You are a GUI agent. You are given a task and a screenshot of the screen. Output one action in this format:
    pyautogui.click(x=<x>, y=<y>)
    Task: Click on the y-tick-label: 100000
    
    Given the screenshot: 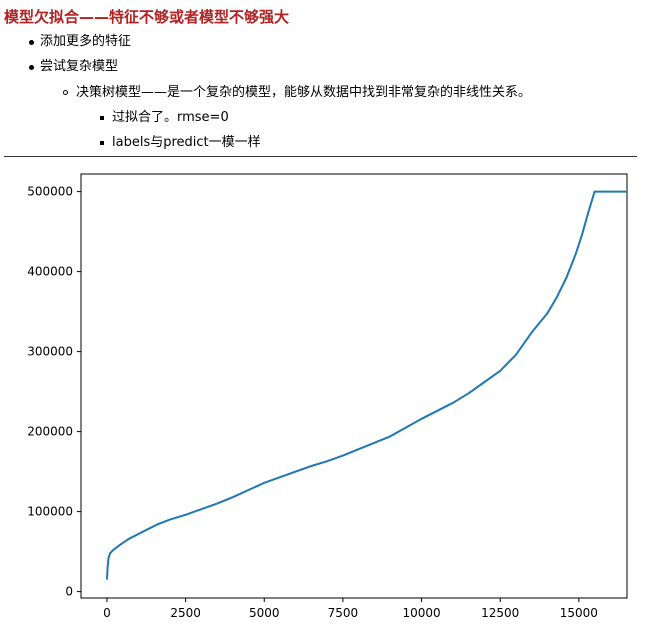 What is the action you would take?
    pyautogui.click(x=50, y=512)
    